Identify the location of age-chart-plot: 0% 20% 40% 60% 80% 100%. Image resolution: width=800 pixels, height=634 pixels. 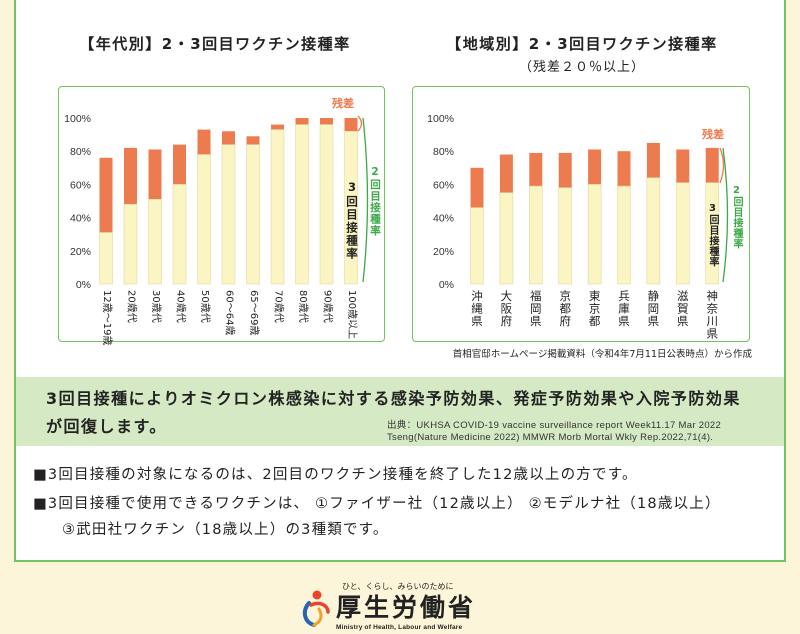
(216, 202).